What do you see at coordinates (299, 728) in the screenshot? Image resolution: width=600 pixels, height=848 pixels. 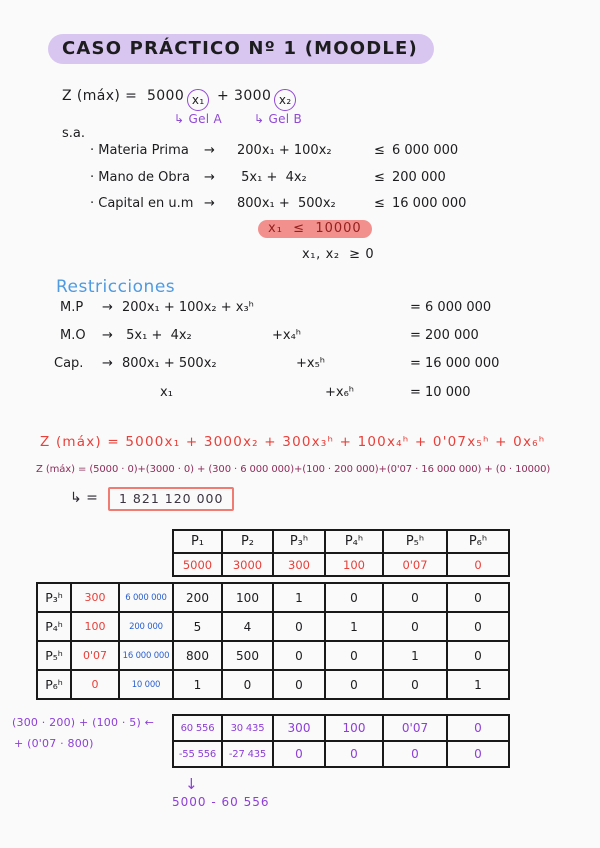 I see `zj-cell: 300` at bounding box center [299, 728].